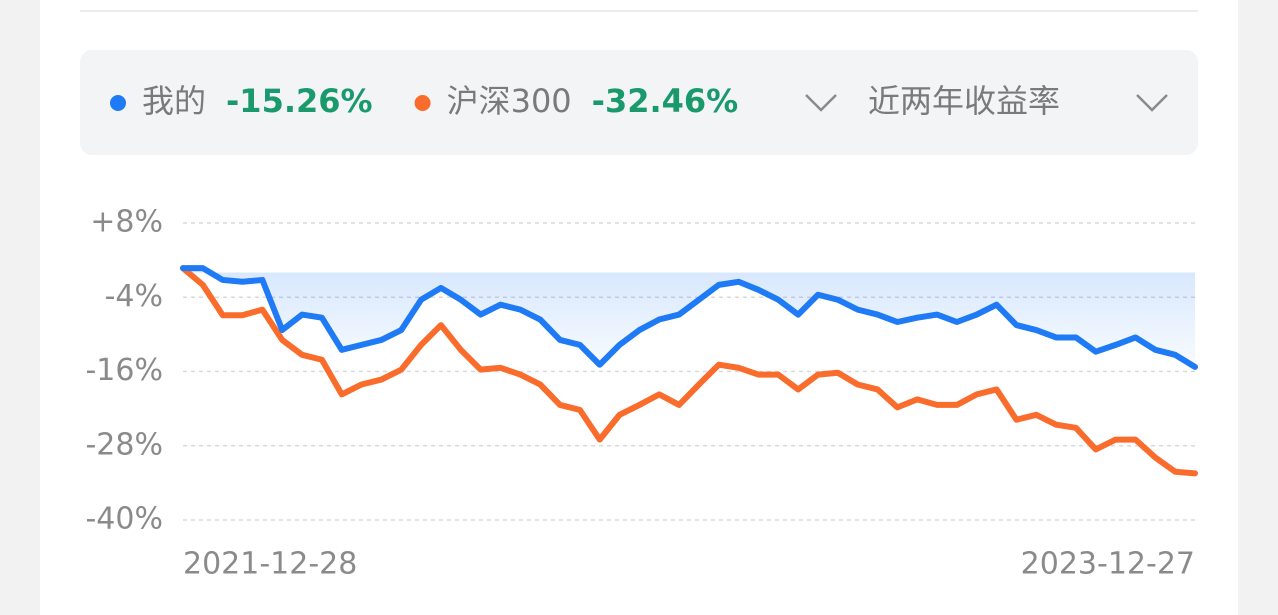 This screenshot has height=615, width=1278. Describe the element at coordinates (1108, 564) in the screenshot. I see `x-tick-label: 2023-12-27` at that location.